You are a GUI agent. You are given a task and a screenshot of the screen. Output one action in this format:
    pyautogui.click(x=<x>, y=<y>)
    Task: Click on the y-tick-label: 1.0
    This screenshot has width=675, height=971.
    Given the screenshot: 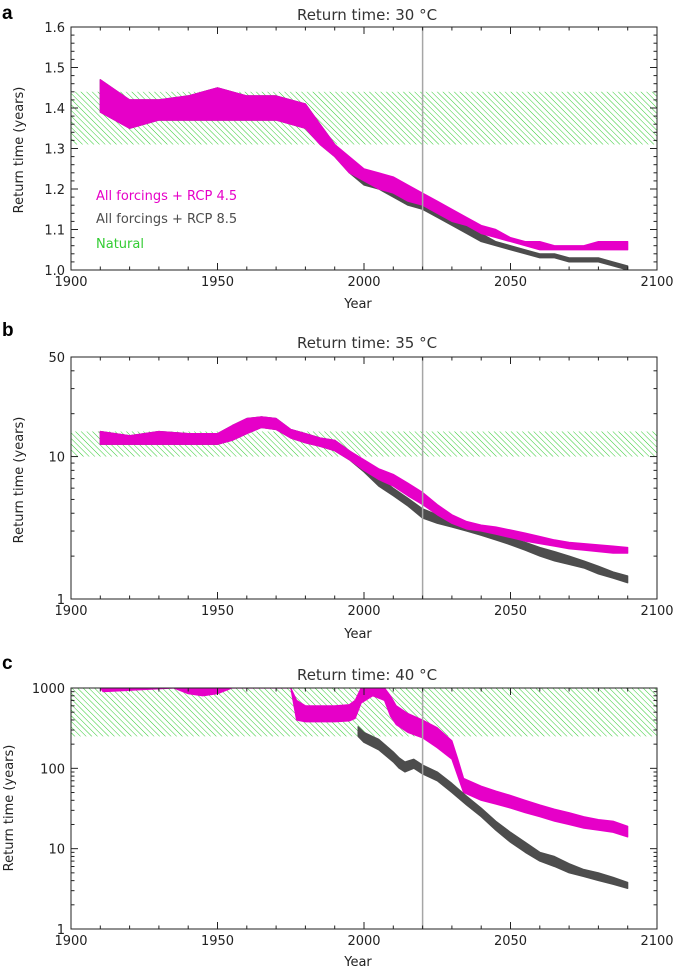 What is the action you would take?
    pyautogui.click(x=54, y=271)
    